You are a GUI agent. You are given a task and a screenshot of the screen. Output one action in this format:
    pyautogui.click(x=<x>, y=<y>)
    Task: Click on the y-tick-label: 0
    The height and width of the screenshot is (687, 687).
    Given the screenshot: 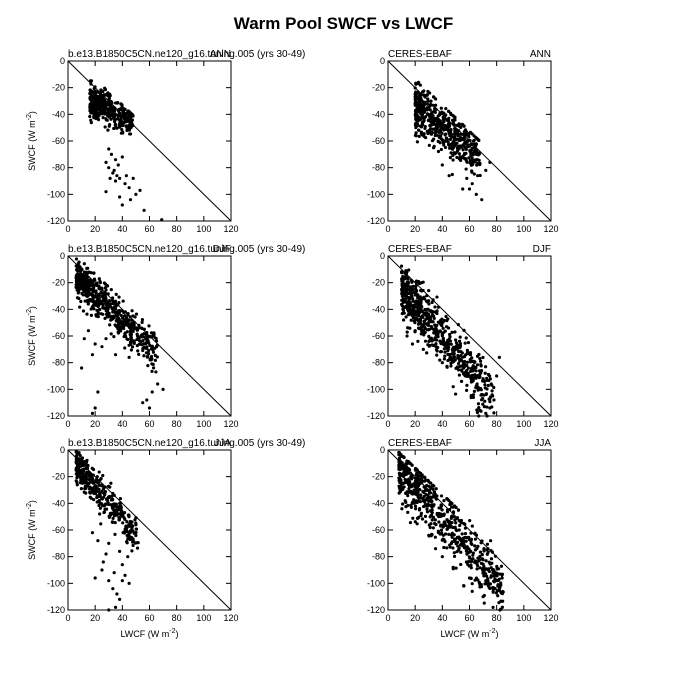 What is the action you would take?
    pyautogui.click(x=62, y=61)
    